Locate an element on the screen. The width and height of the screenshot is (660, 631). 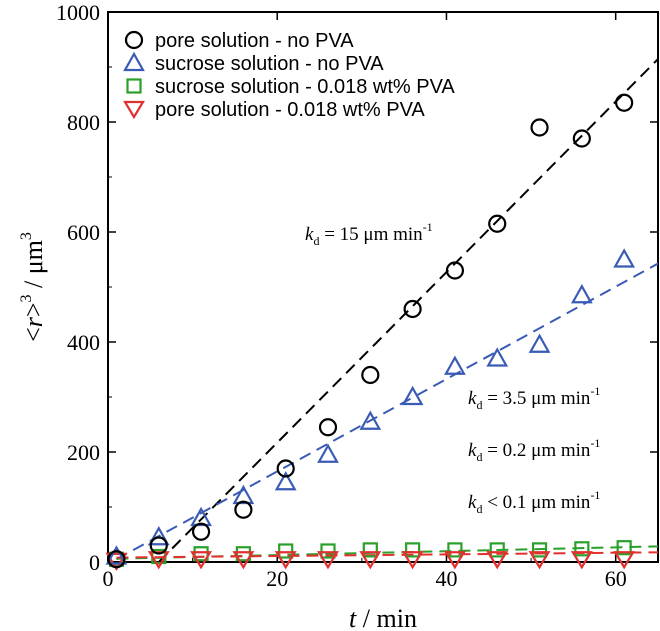
kd-annotation-2: kd = 3.5 μm min-1 is located at coordinates (534, 398).